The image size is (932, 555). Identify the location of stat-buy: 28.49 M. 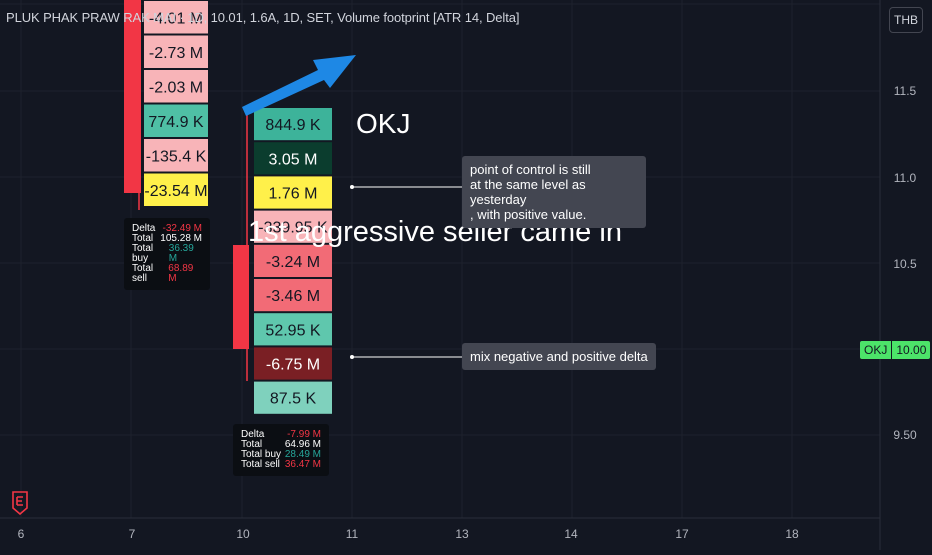
(302, 454).